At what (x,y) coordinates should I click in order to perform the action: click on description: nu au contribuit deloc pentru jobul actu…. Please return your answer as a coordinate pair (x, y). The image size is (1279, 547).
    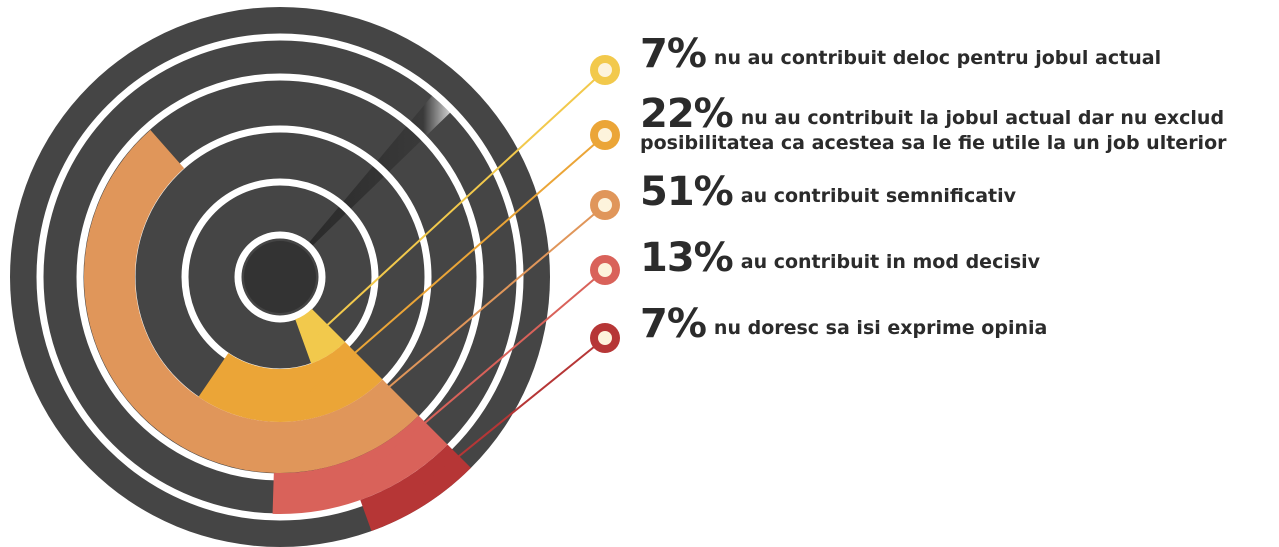
    Looking at the image, I should click on (937, 58).